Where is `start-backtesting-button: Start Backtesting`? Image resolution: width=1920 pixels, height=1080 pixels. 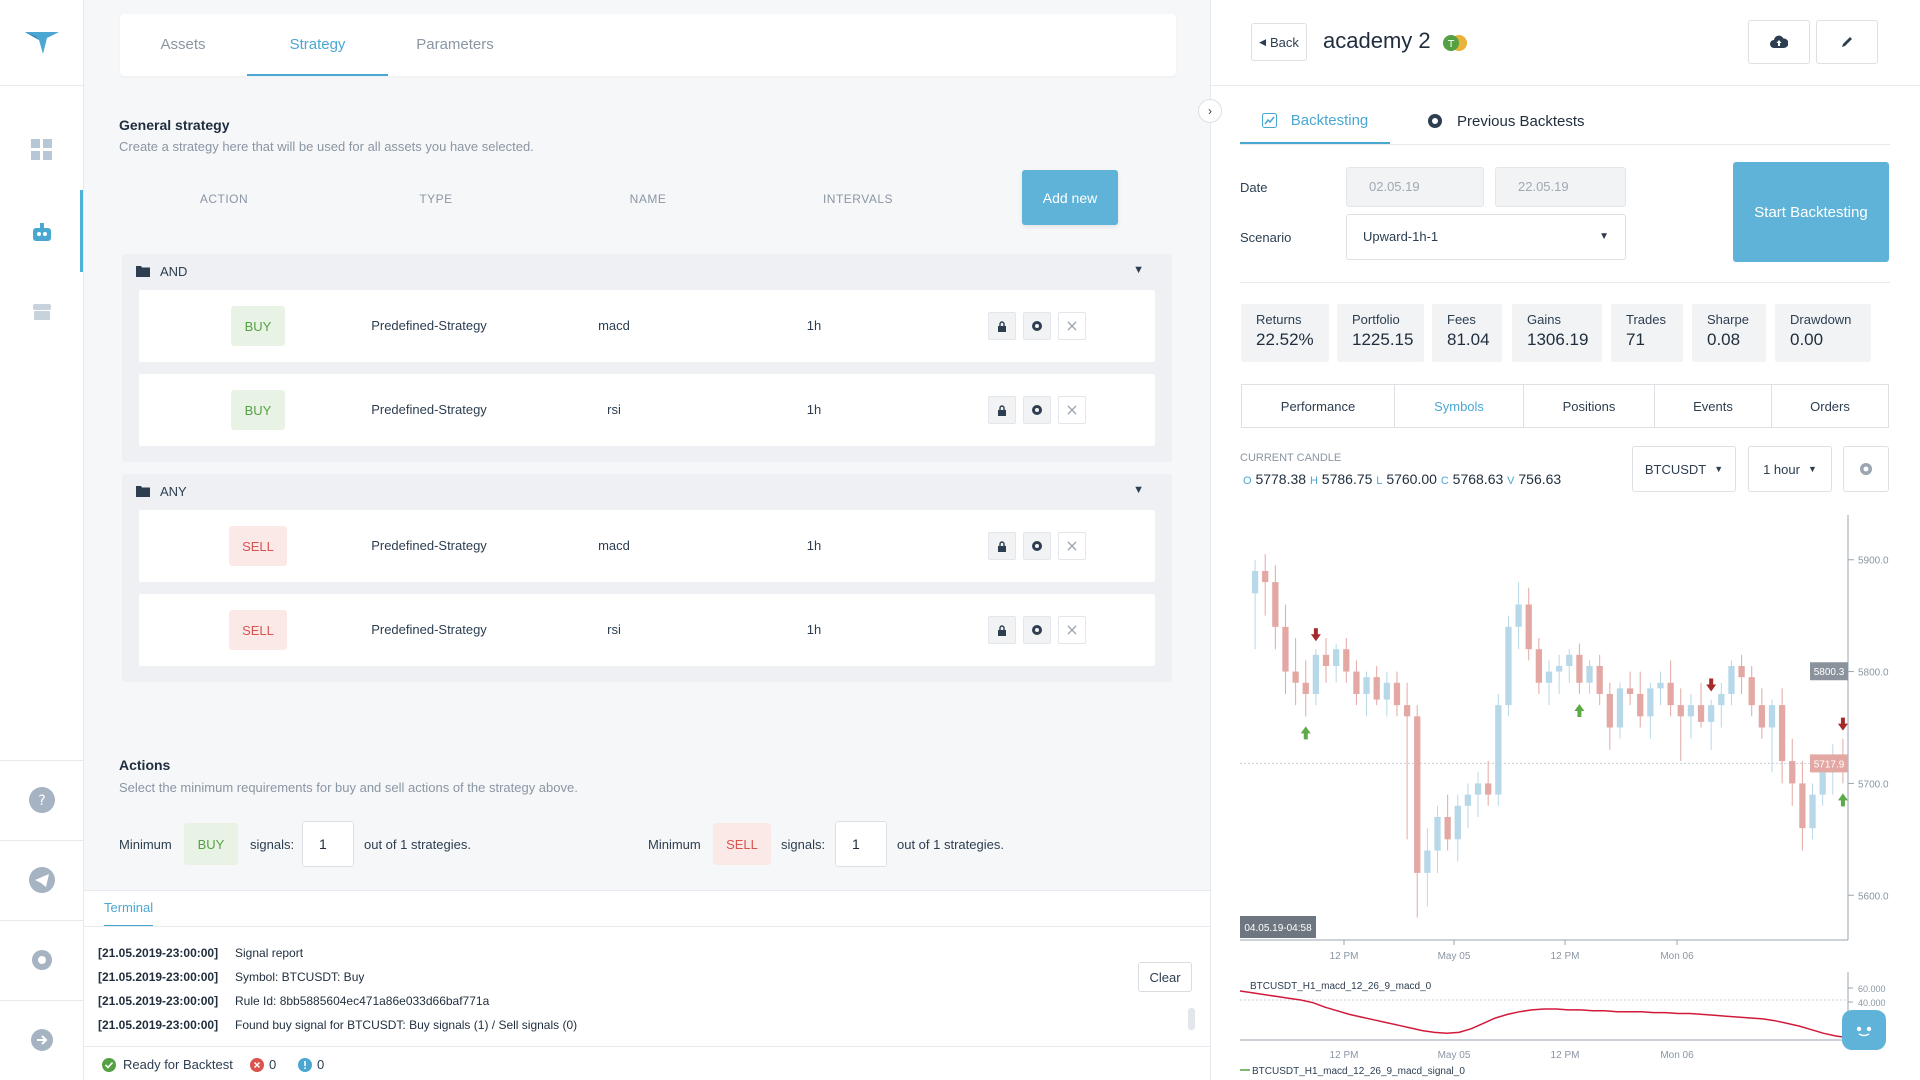
start-backtesting-button: Start Backtesting is located at coordinates (1811, 212).